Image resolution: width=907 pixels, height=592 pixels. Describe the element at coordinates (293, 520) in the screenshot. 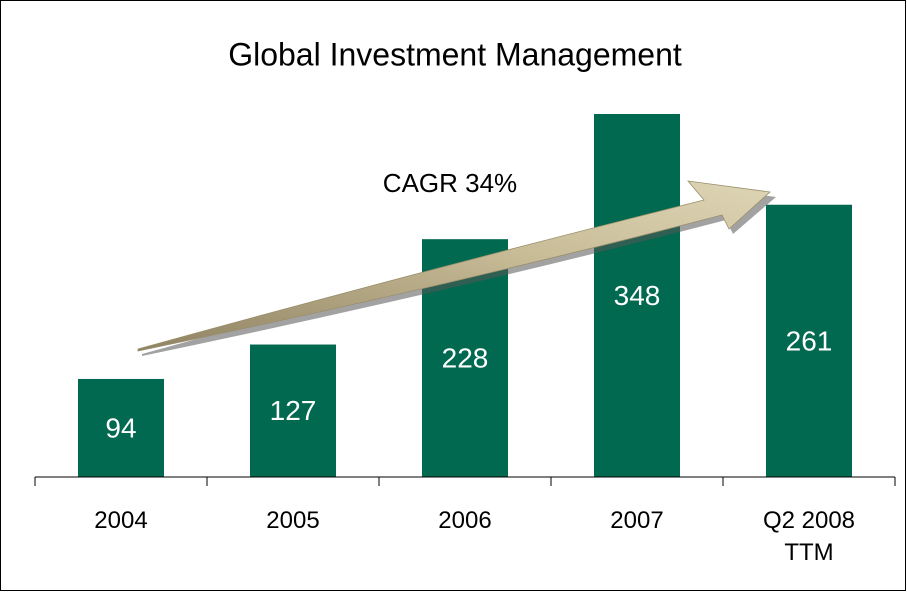

I see `x-tick-label: 2005` at that location.